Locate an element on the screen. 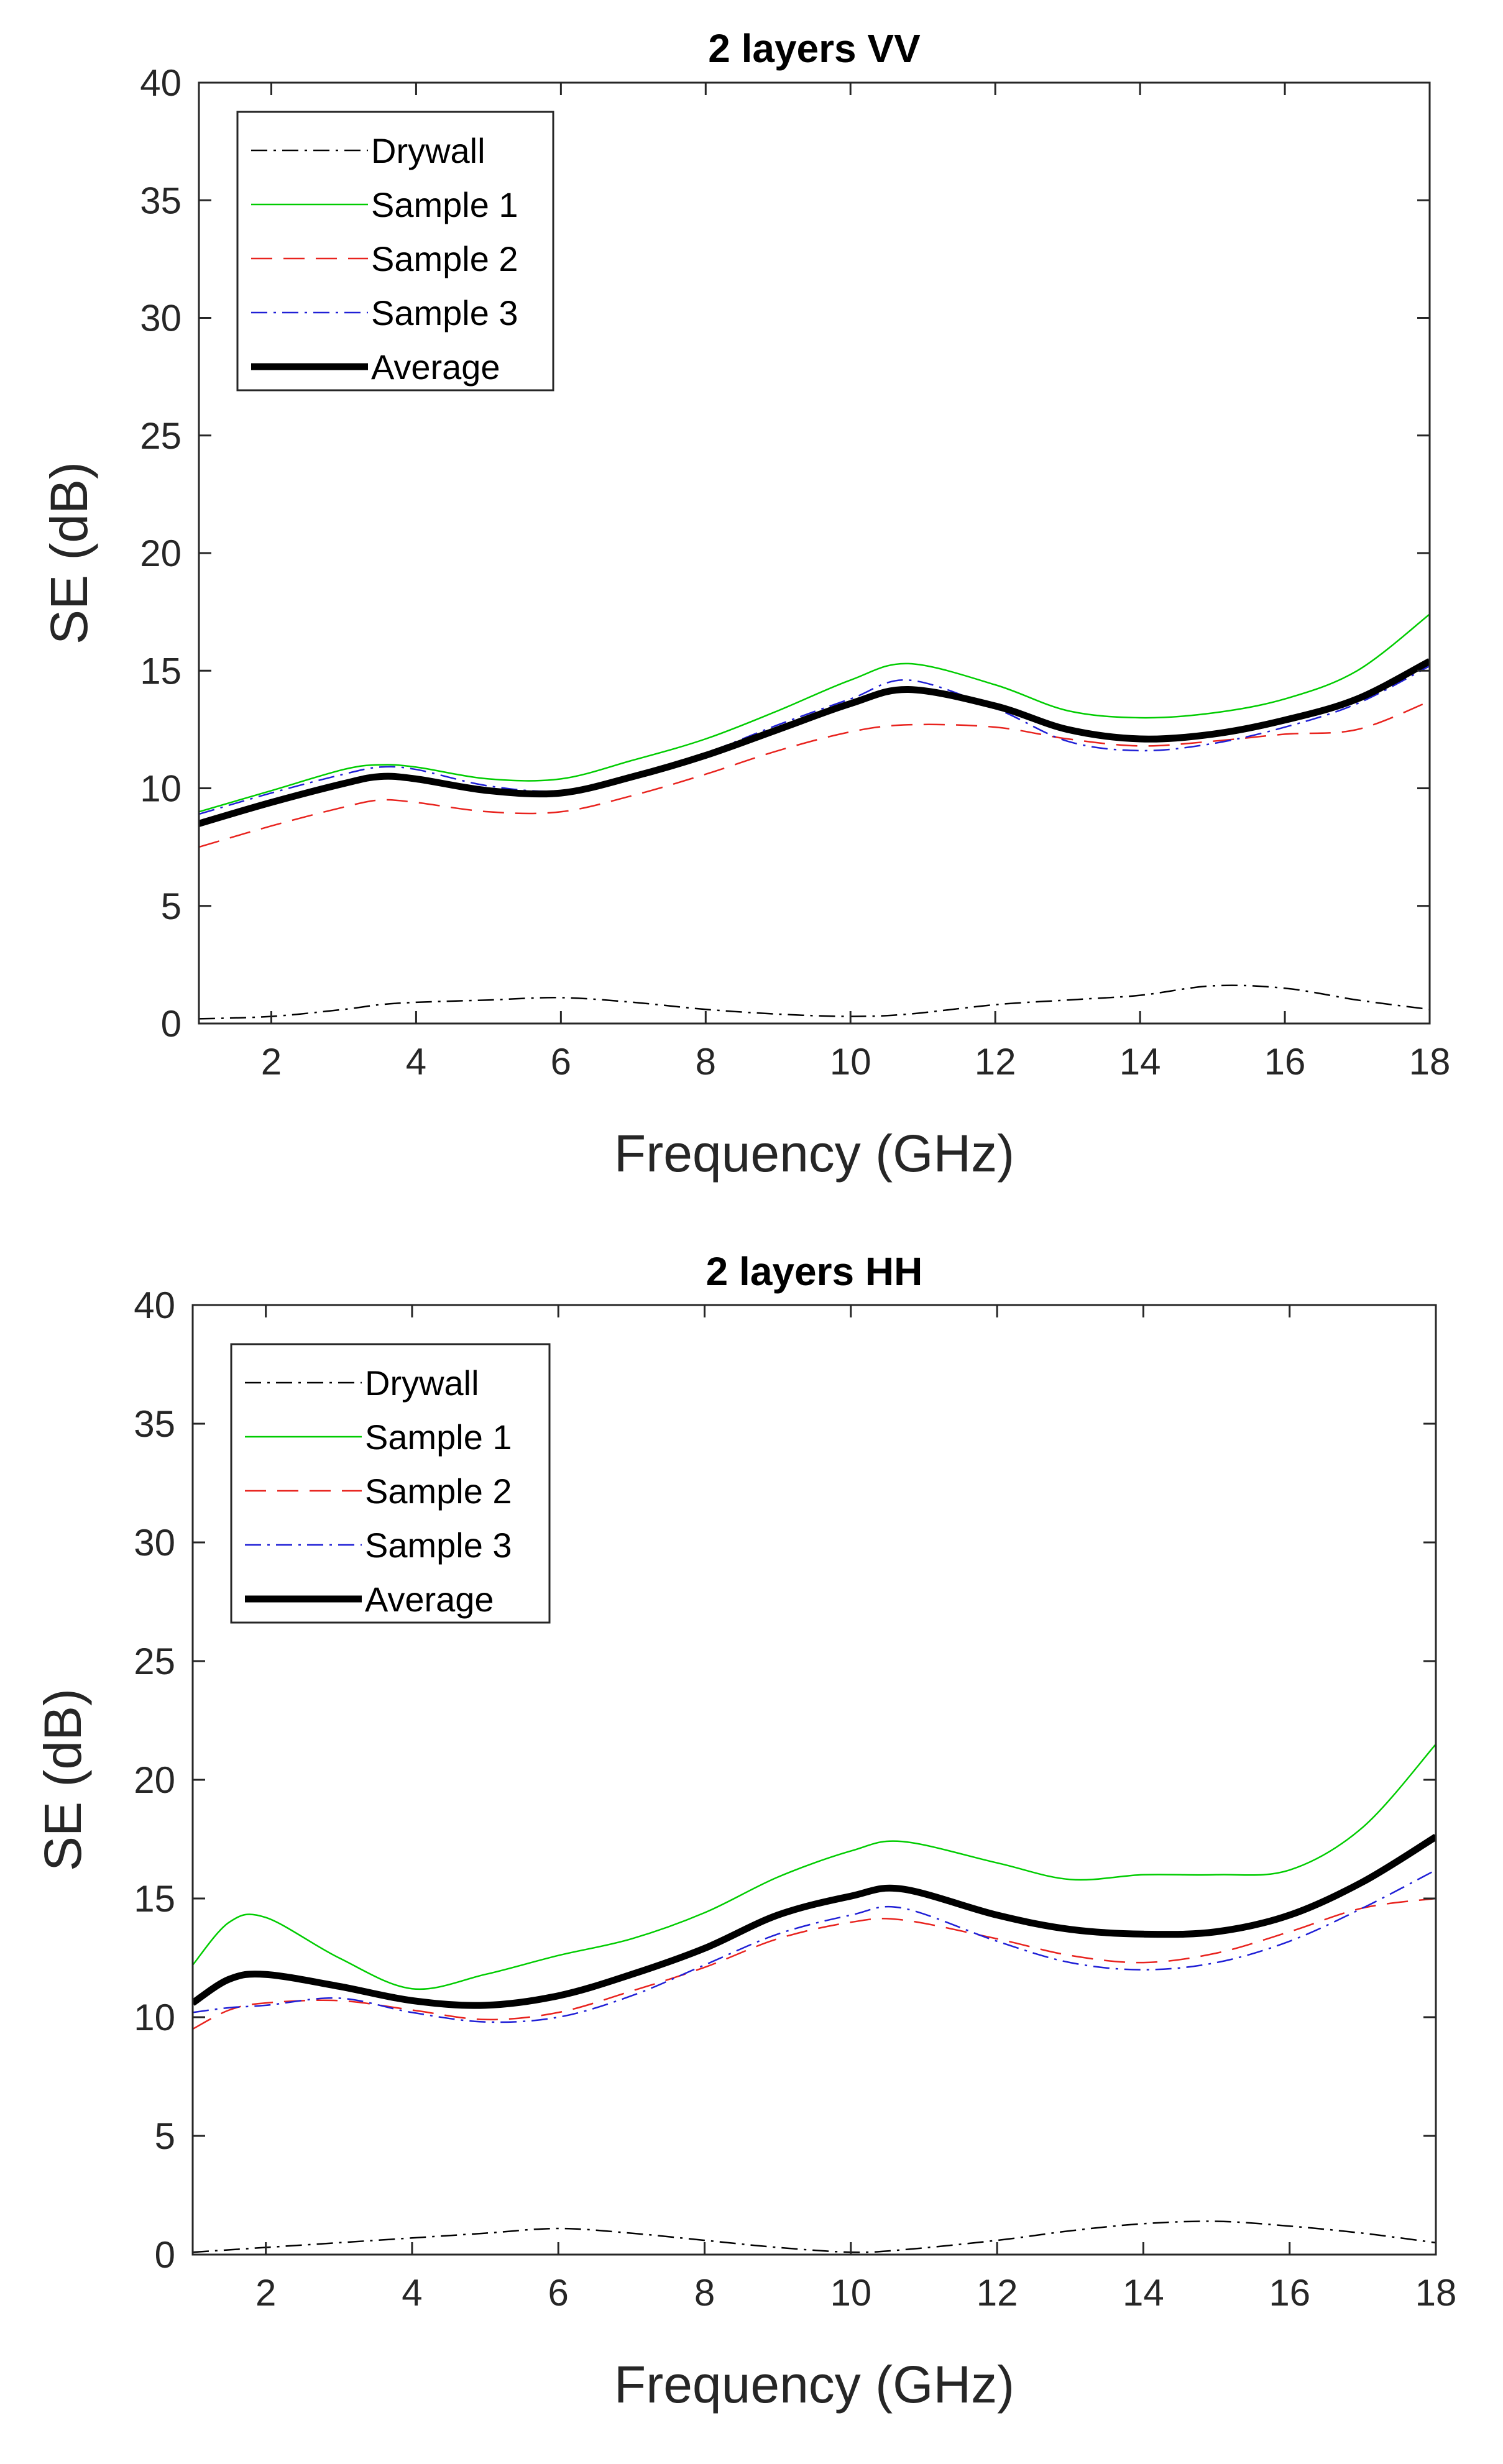 This screenshot has height=2464, width=1503. chart-title: 2 layers HH is located at coordinates (815, 1271).